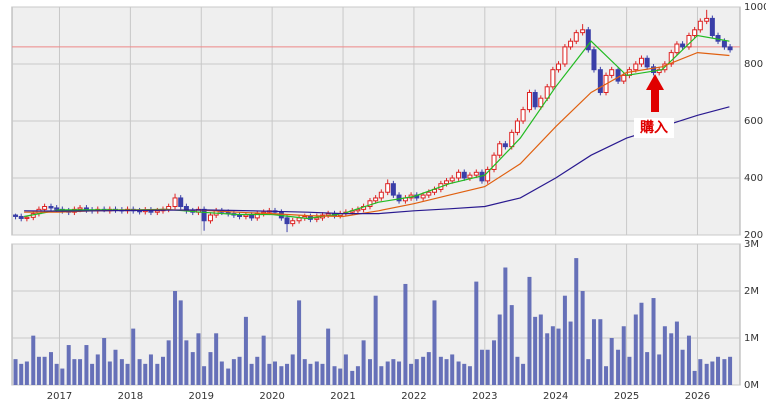 This screenshot has width=766, height=402. I want to click on x-tick-label: 2025, so click(626, 396).